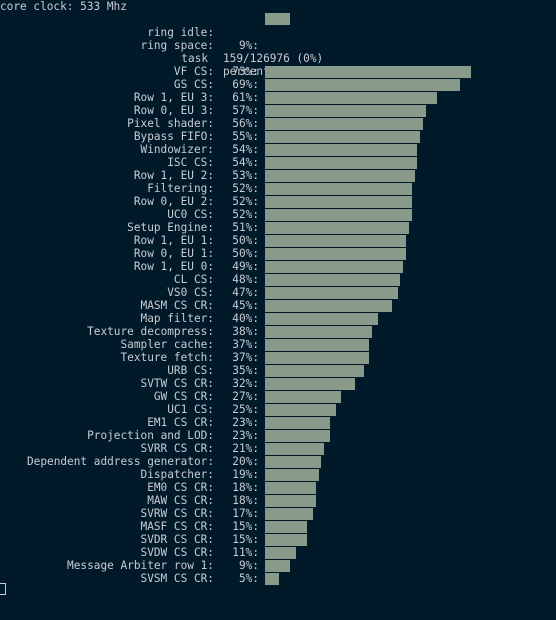 This screenshot has width=556, height=620. I want to click on task-row: UC0 CS: 52%:, so click(278, 214).